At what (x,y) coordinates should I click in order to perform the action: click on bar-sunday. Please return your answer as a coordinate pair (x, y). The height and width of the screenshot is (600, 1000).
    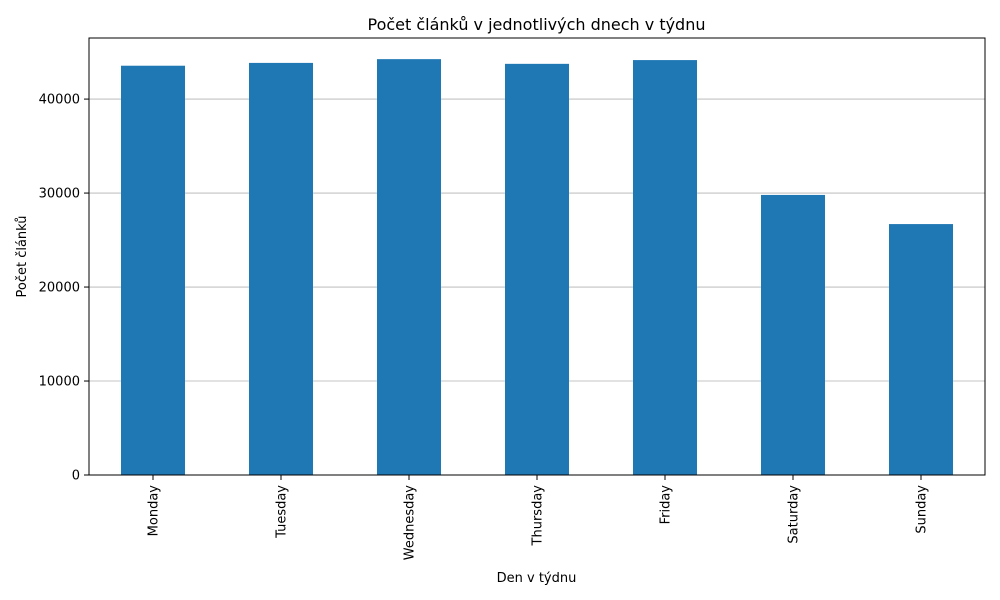
    Looking at the image, I should click on (921, 349).